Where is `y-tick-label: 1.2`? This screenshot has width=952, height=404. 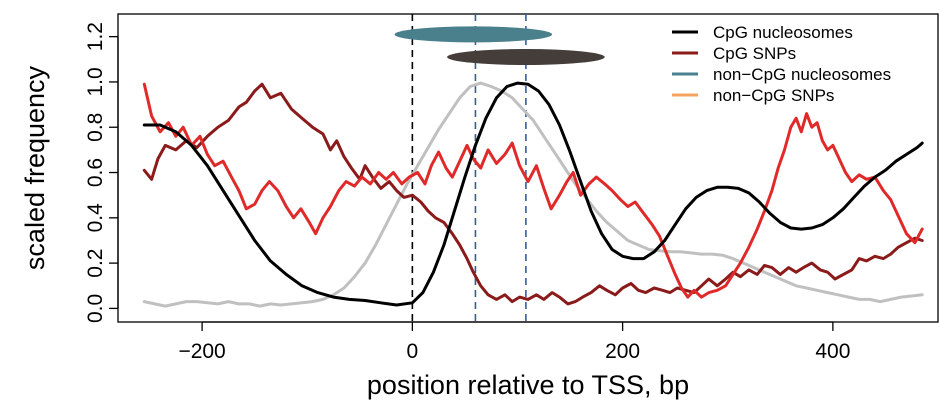 y-tick-label: 1.2 is located at coordinates (95, 36).